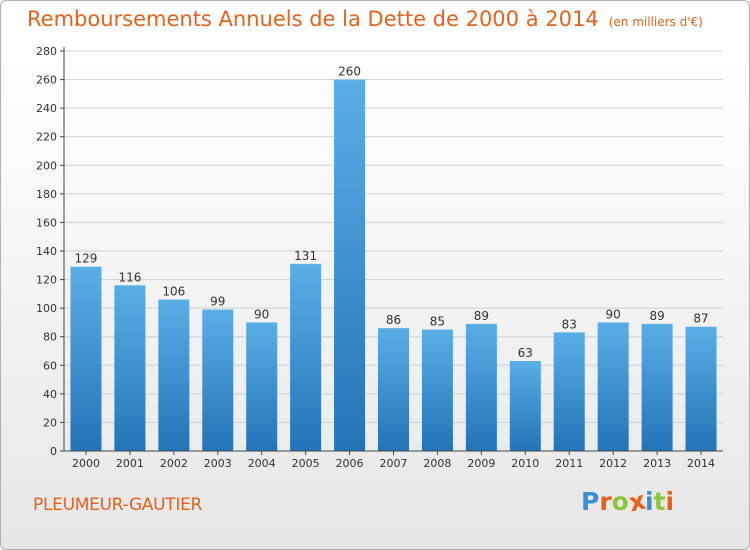 This screenshot has width=750, height=550. Describe the element at coordinates (700, 319) in the screenshot. I see `data-label: 87` at that location.